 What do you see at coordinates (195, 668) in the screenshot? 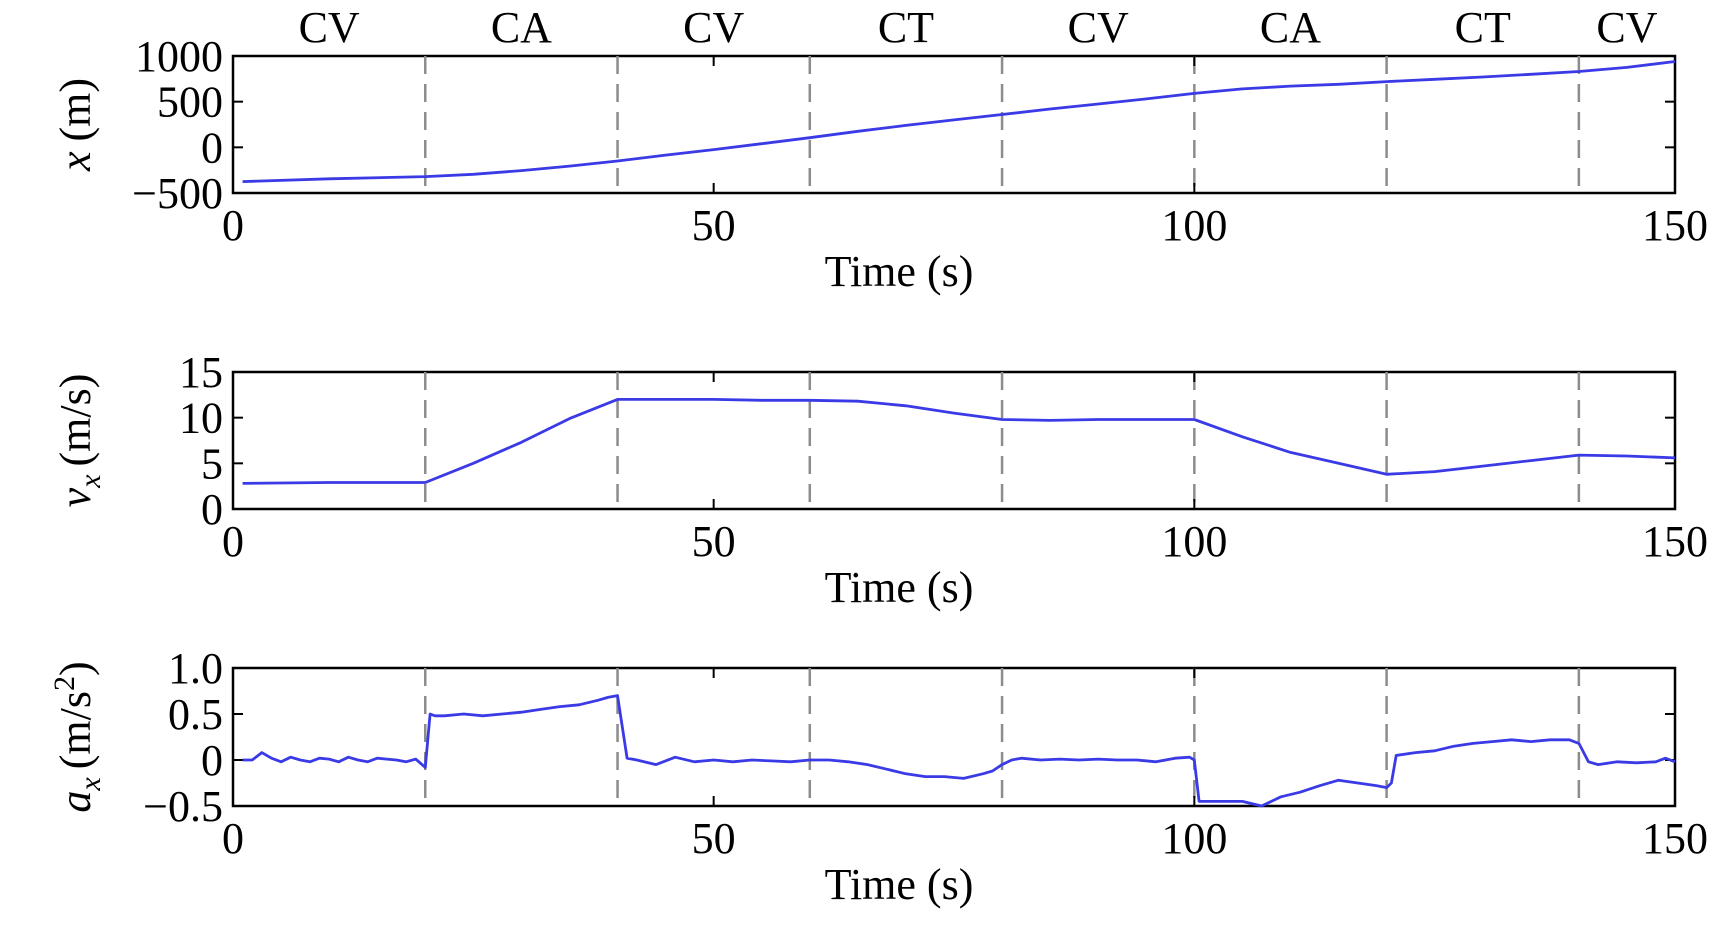
I see `y-tick-label-0: 1.0` at bounding box center [195, 668].